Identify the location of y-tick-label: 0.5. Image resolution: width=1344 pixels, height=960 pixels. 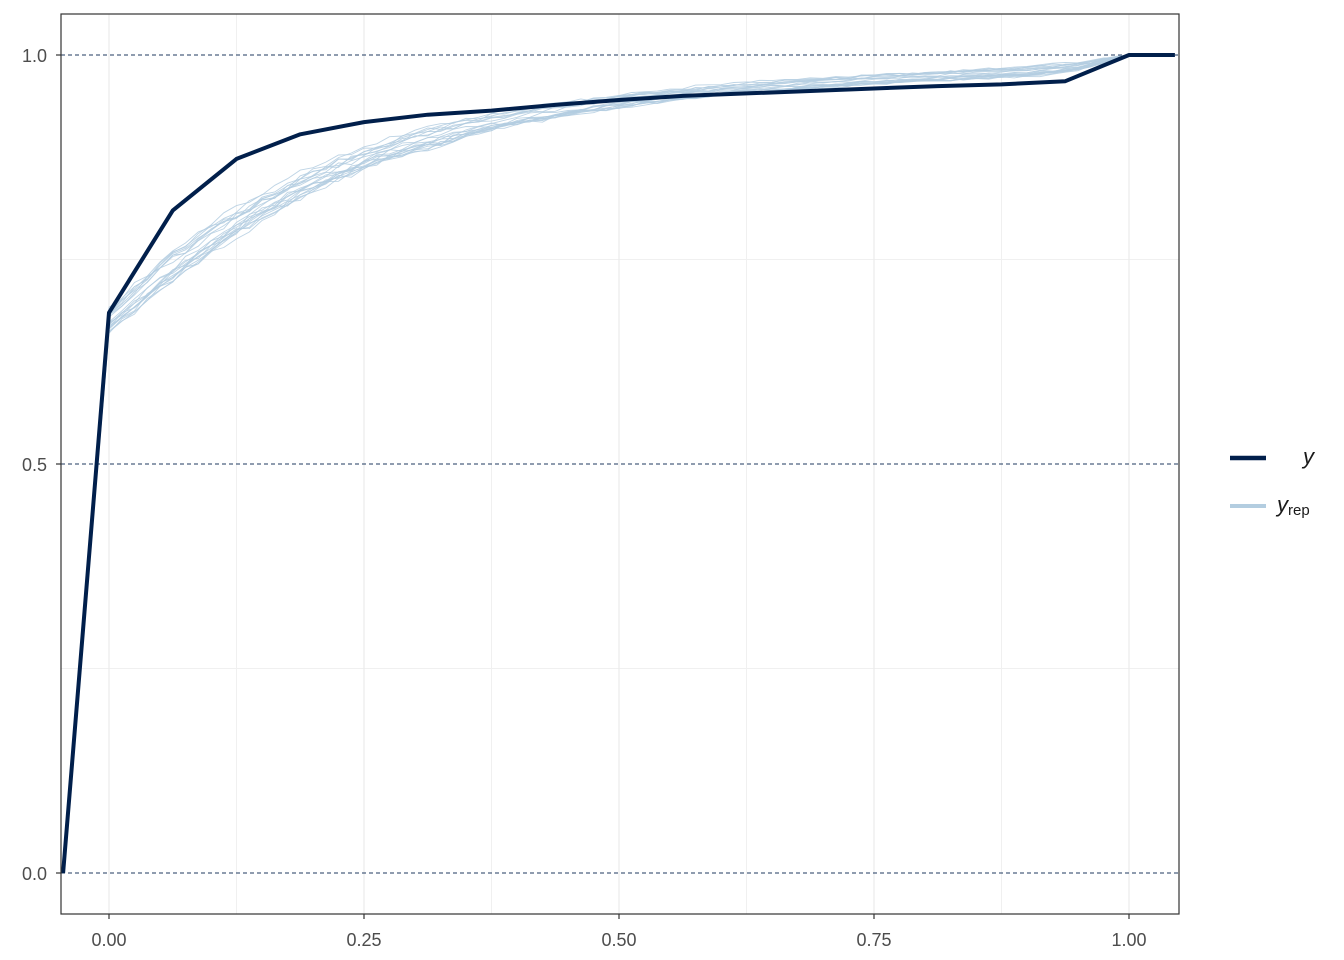
(34, 465).